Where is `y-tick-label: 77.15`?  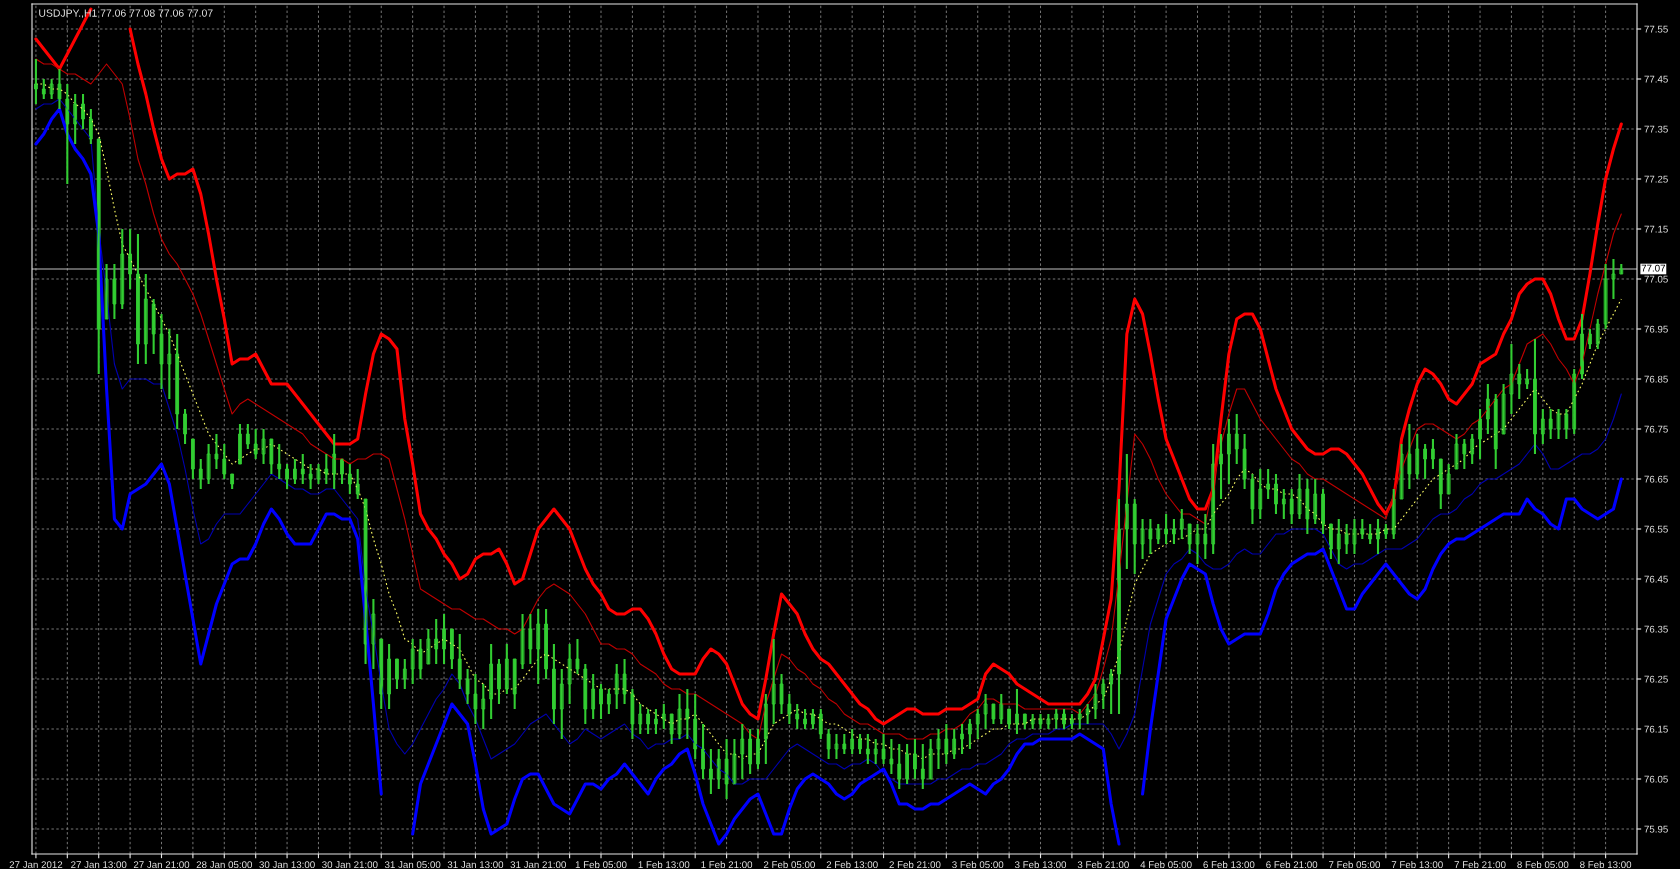 y-tick-label: 77.15 is located at coordinates (1656, 229).